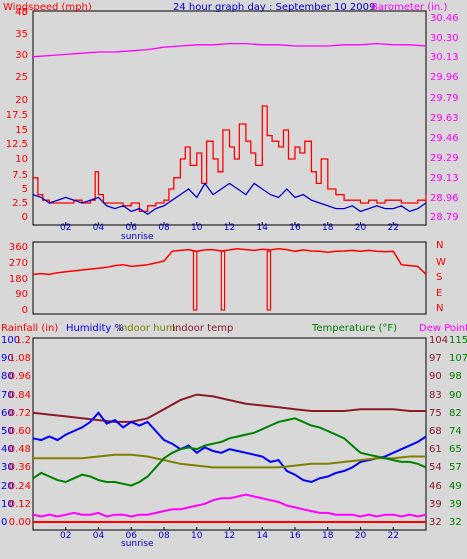 This screenshot has height=559, width=467. What do you see at coordinates (137, 544) in the screenshot?
I see `sunrise-label-bottom: sunrise` at bounding box center [137, 544].